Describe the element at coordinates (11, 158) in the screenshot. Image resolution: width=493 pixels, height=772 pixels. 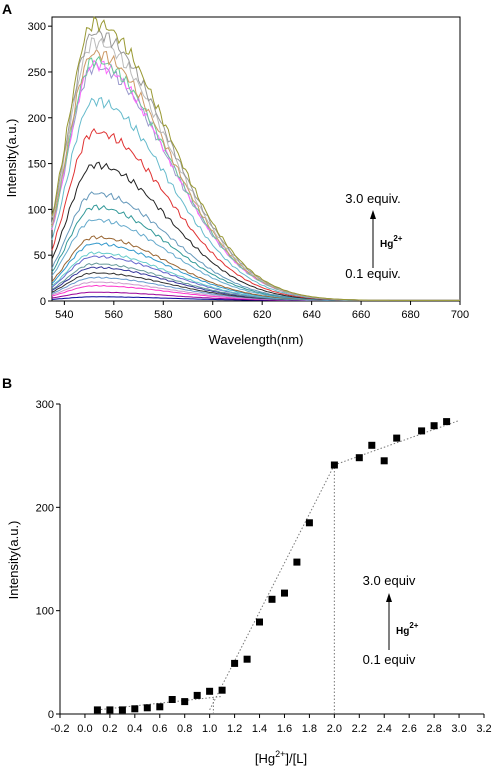
I see `panel-a-y-axis-title: Intensity(a.u.)` at that location.